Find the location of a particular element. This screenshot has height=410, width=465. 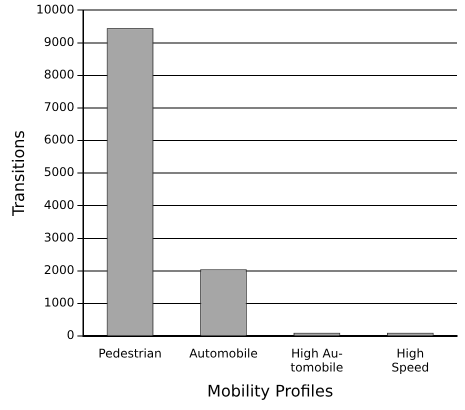

y-tick-label: 6000 is located at coordinates (59, 139).